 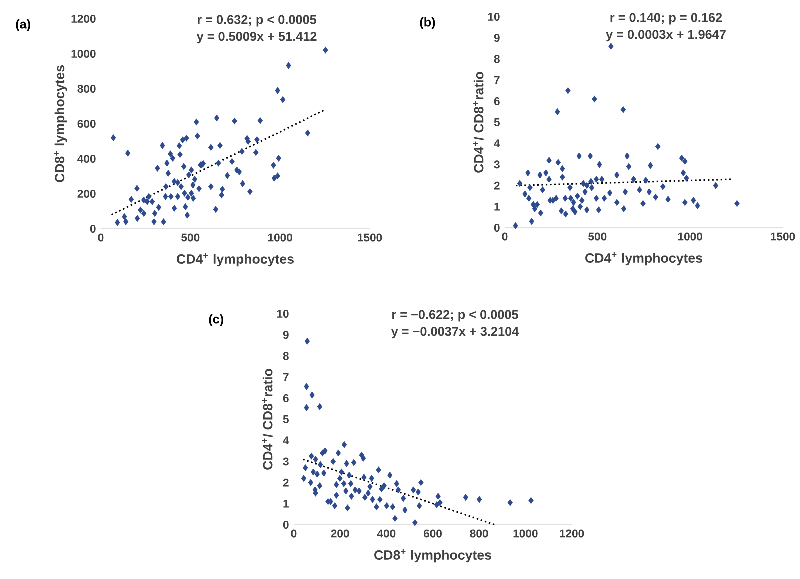 What do you see at coordinates (455, 333) in the screenshot?
I see `annotation: y = −0.0037x + 3.2104` at bounding box center [455, 333].